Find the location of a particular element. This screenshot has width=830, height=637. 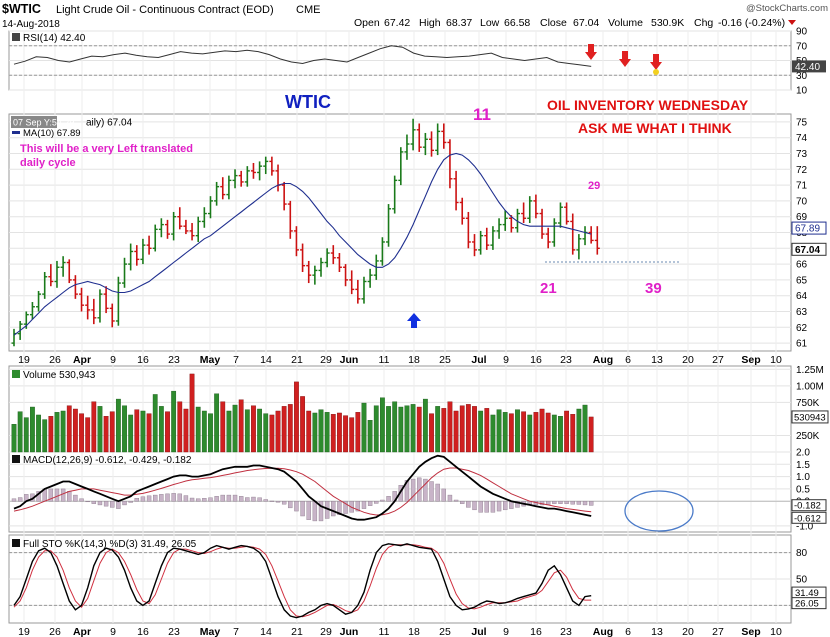

cursor-readout-box is located at coordinates (34, 122).